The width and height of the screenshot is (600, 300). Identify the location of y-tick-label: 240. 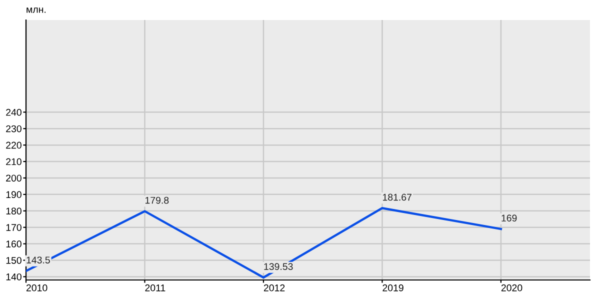
(14, 112).